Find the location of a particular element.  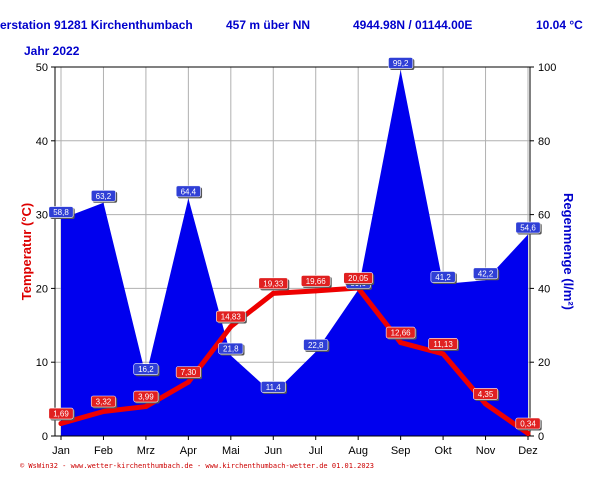

x-tick-label: Jul is located at coordinates (316, 451).